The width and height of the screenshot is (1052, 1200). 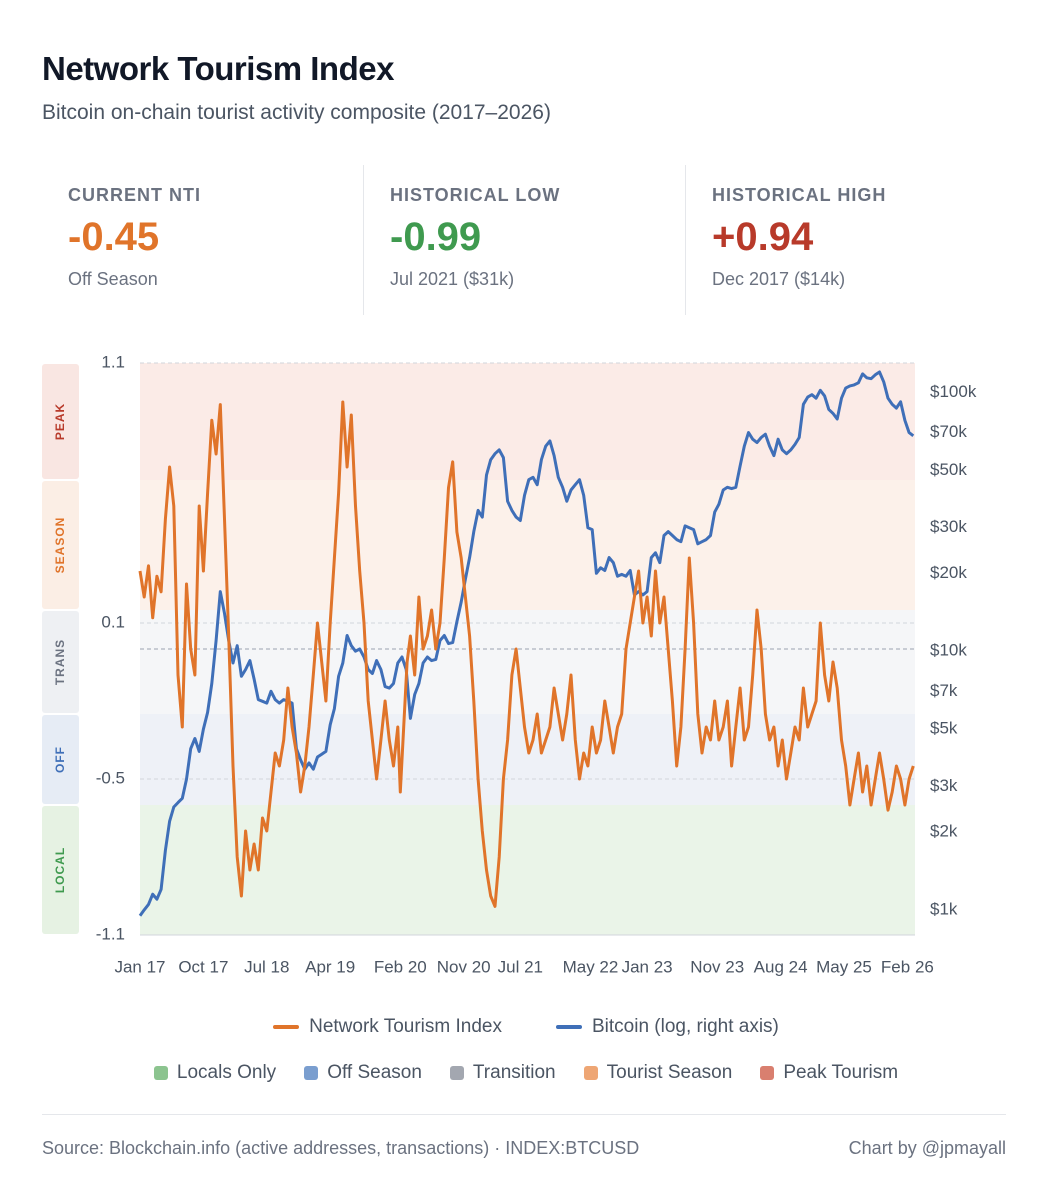 I want to click on zone-legend-off: Off Season, so click(x=363, y=1073).